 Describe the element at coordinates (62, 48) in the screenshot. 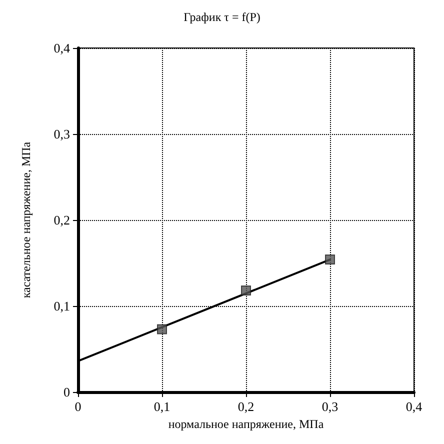

I see `y-tick-label: 0,4` at that location.